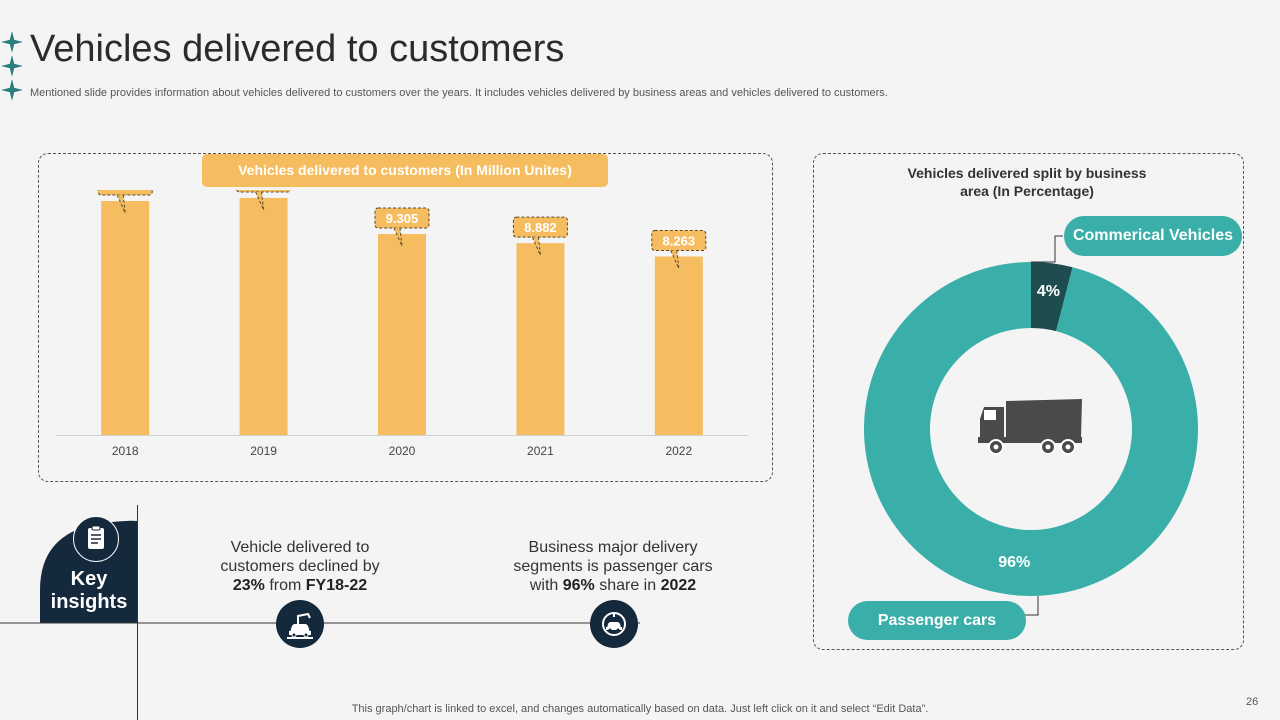 Image resolution: width=1280 pixels, height=720 pixels. I want to click on insight-1-bold2: FY18-22, so click(336, 585).